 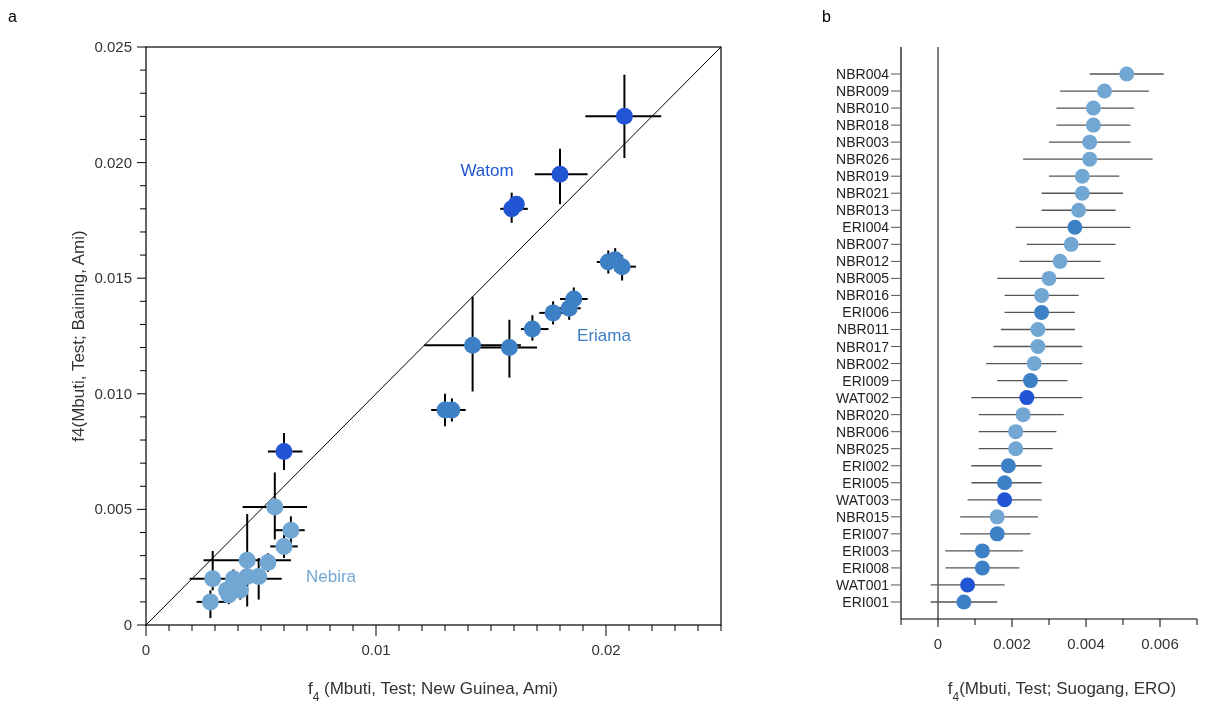 I want to click on x-tick-label: 0.004, so click(x=1086, y=643).